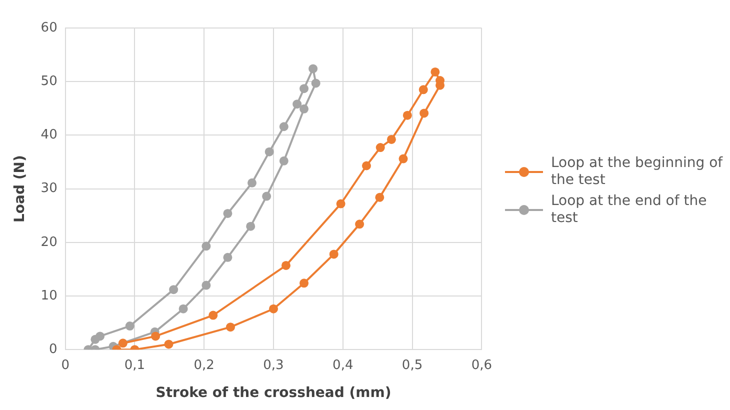  Describe the element at coordinates (135, 365) in the screenshot. I see `x-tick-label: 0,1` at that location.